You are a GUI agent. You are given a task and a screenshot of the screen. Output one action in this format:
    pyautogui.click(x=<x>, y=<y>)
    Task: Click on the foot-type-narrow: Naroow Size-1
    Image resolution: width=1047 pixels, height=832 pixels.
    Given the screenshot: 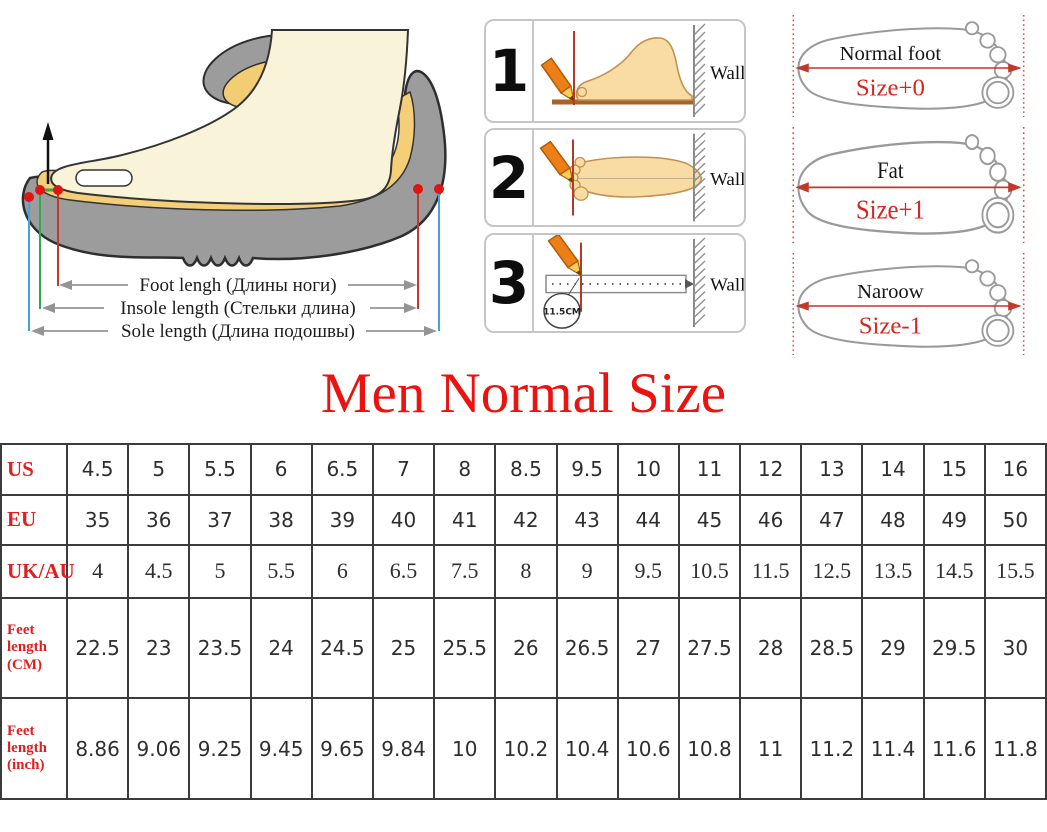 What is the action you would take?
    pyautogui.click(x=908, y=304)
    